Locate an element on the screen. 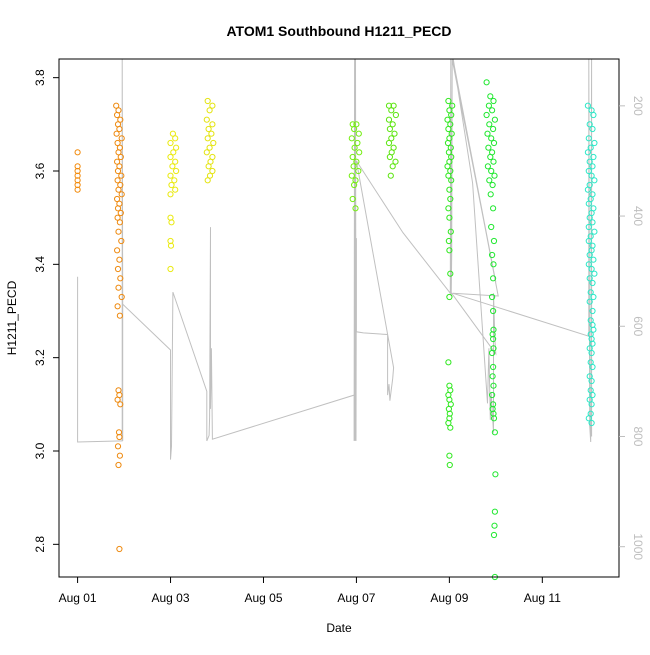 This screenshot has height=655, width=650. y2-tick-label: 800 is located at coordinates (638, 436).